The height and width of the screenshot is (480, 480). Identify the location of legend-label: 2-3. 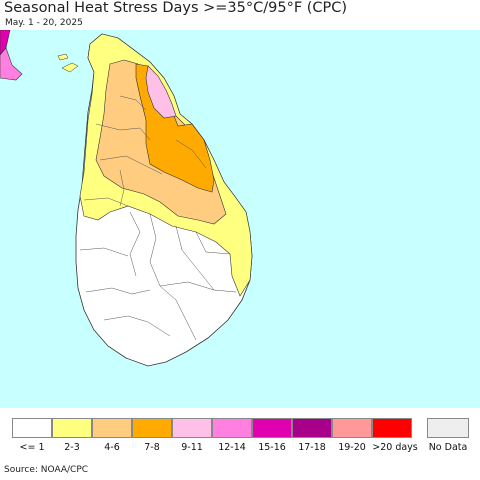
(72, 447).